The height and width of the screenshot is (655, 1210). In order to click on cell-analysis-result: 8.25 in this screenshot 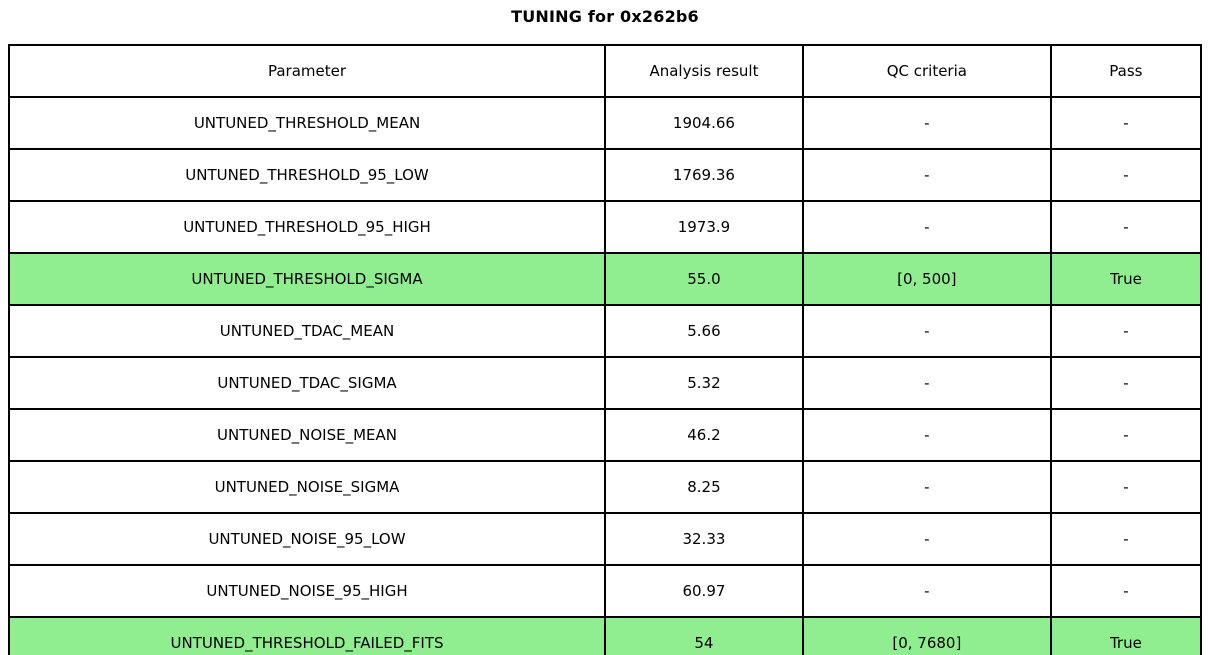, I will do `click(704, 487)`.